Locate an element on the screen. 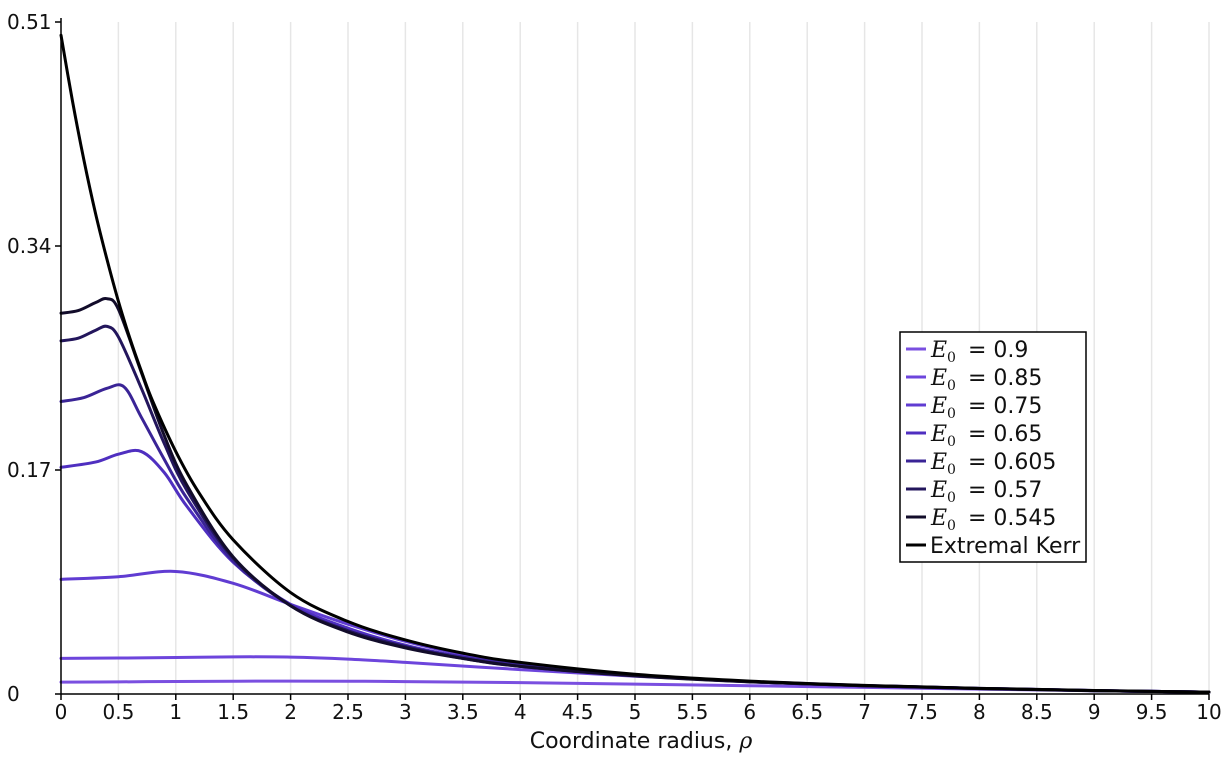 The image size is (1229, 762). x-tick-label: 9.5 is located at coordinates (1152, 712).